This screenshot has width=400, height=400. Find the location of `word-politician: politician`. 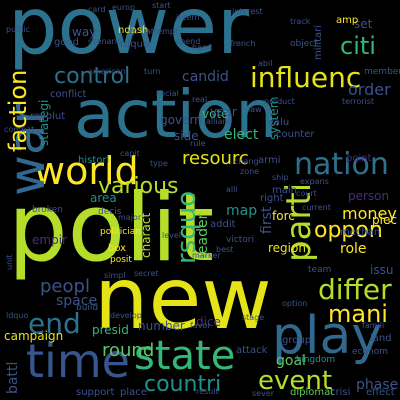

word-politician: politician is located at coordinates (120, 232).